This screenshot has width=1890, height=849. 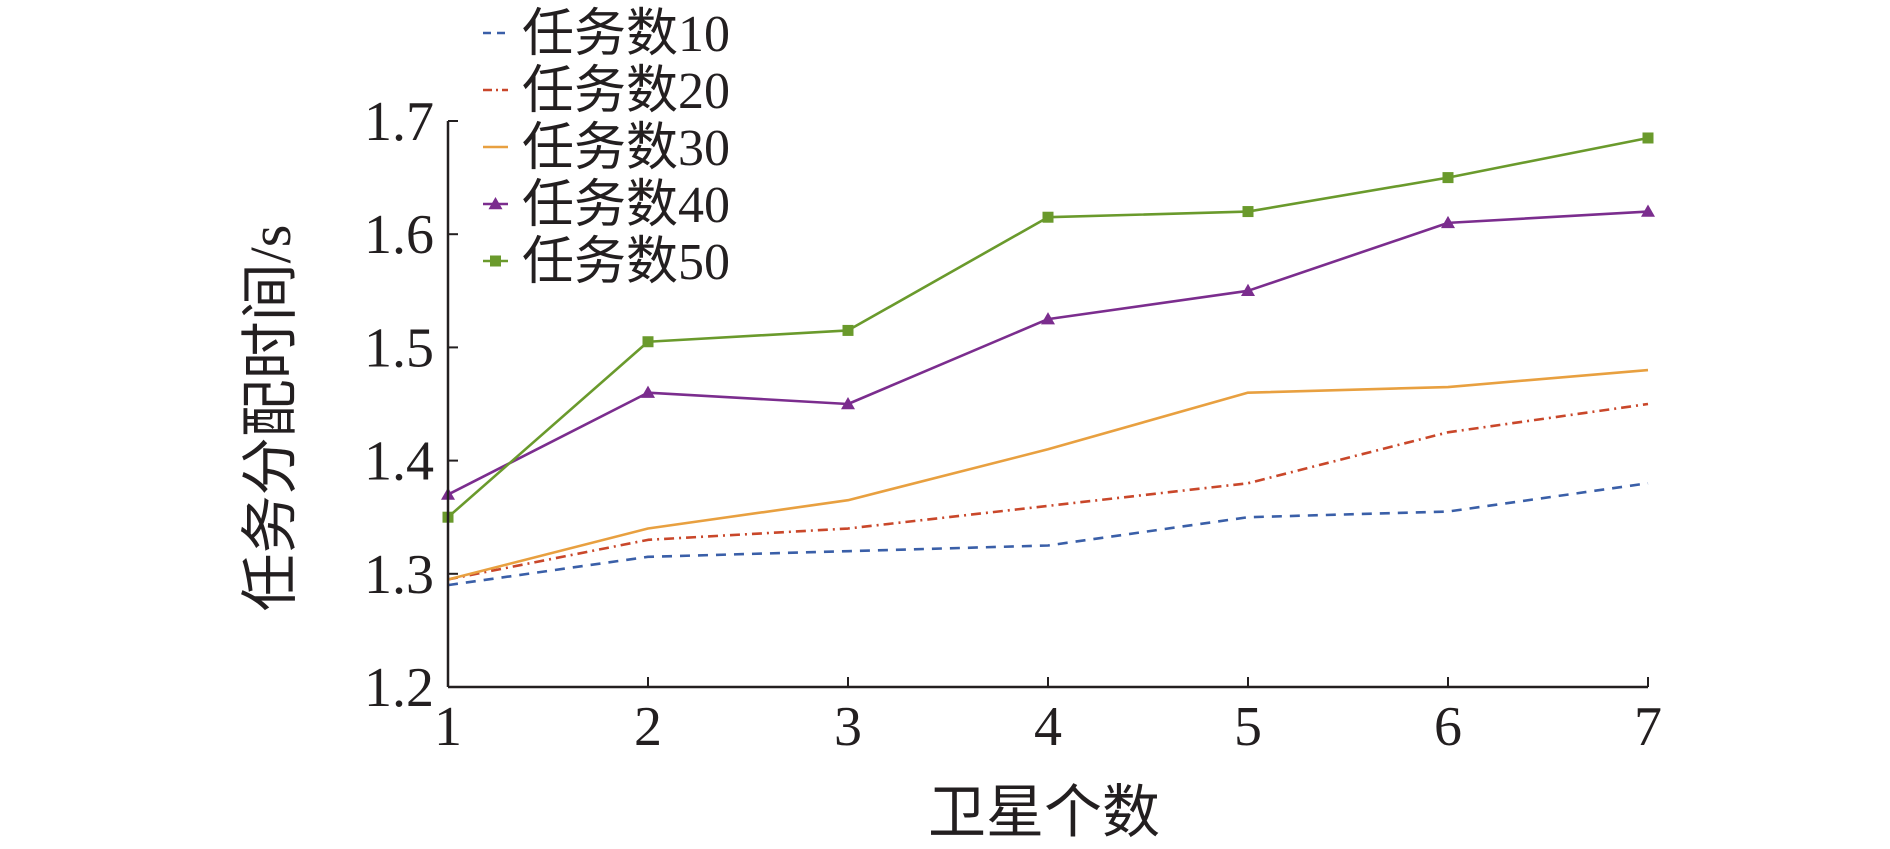 What do you see at coordinates (399, 348) in the screenshot?
I see `y-tick-label: 1.5` at bounding box center [399, 348].